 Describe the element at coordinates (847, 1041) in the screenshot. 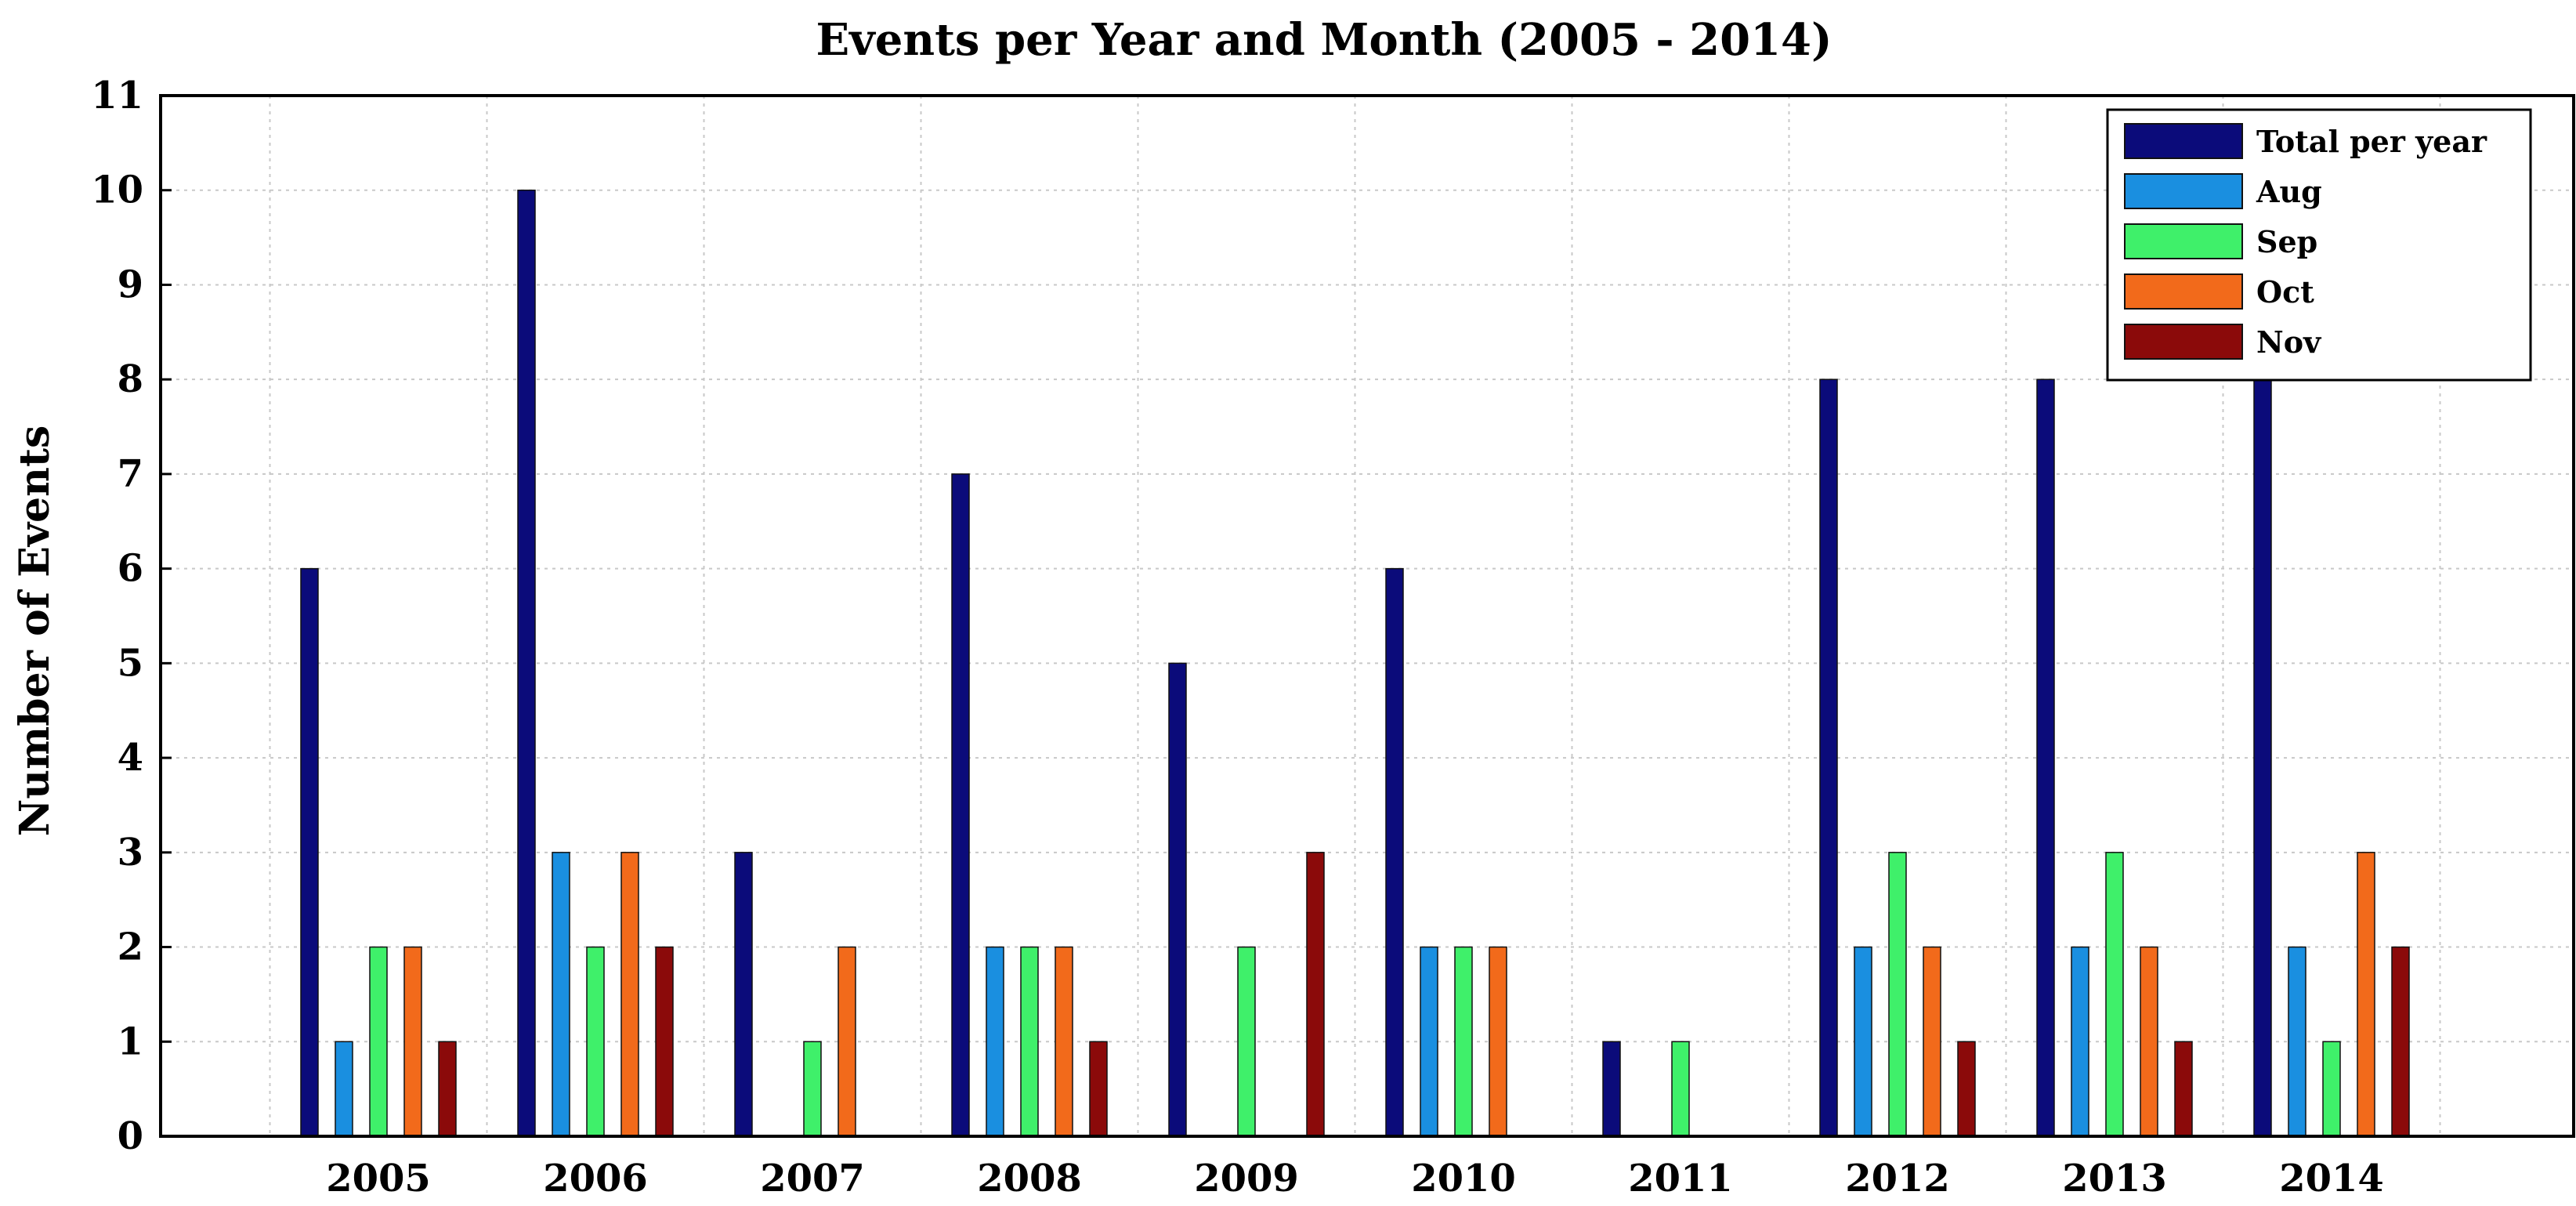

I see `bar-oct-2007` at that location.